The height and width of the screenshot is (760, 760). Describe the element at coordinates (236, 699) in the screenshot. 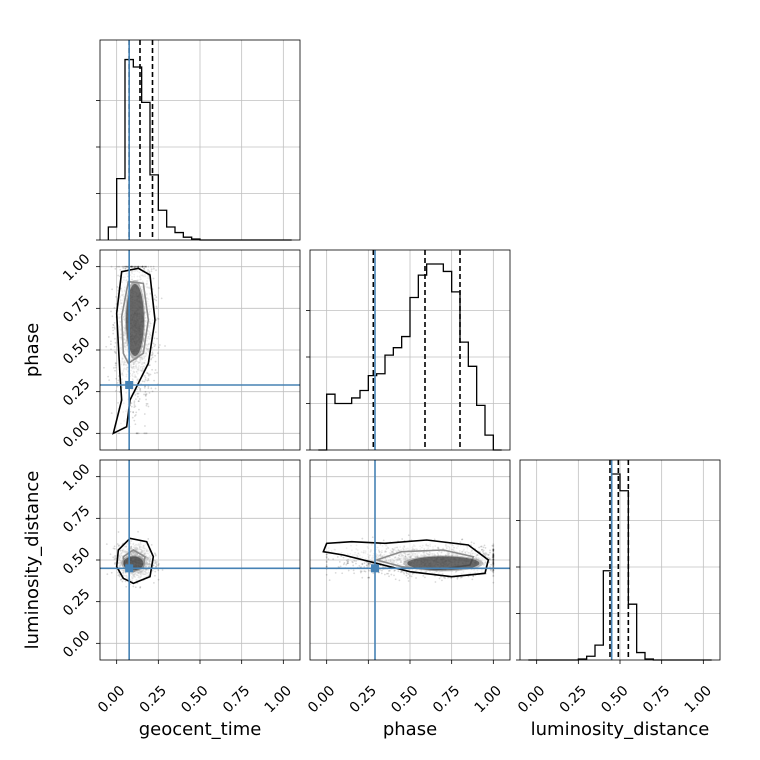

I see `x-tick-label: 0.75` at that location.